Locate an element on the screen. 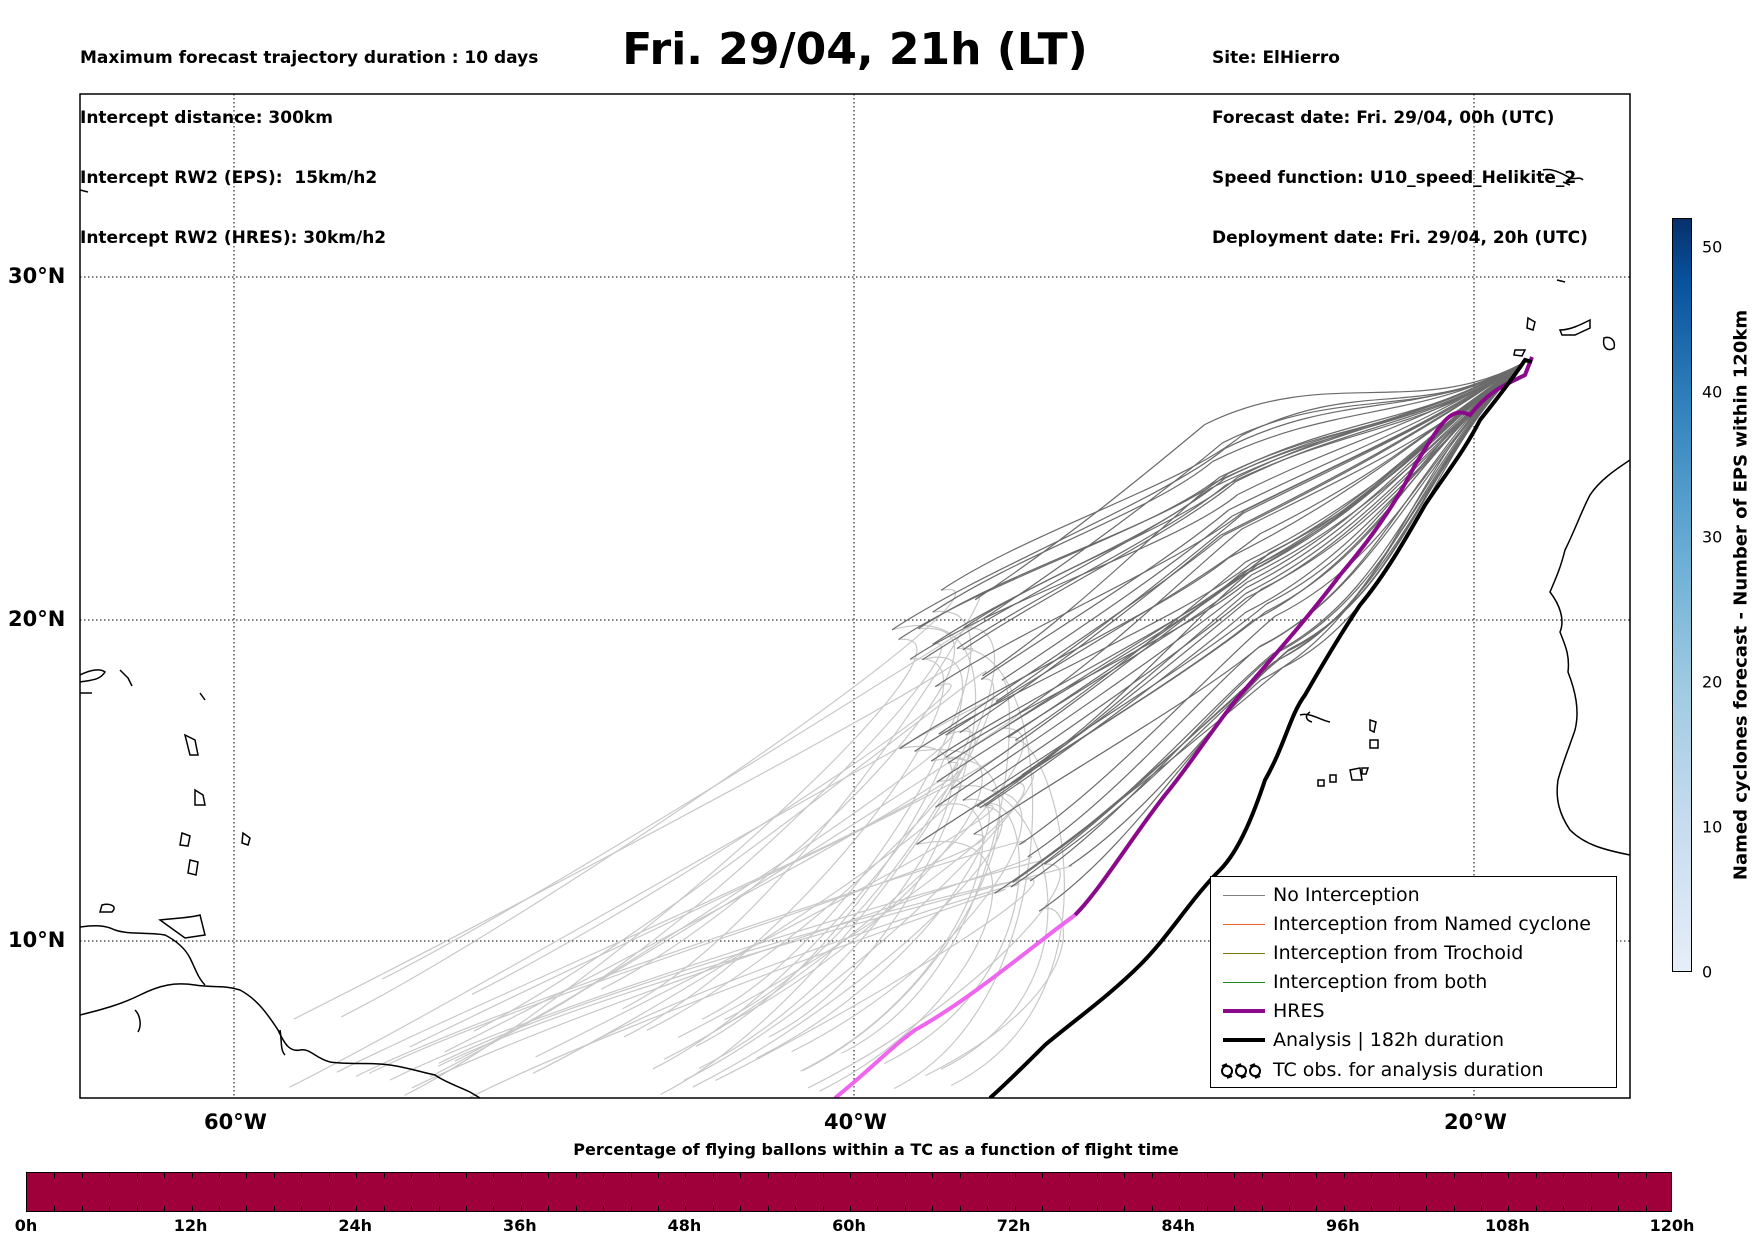  time-tick-label: 0h is located at coordinates (26, 1225).